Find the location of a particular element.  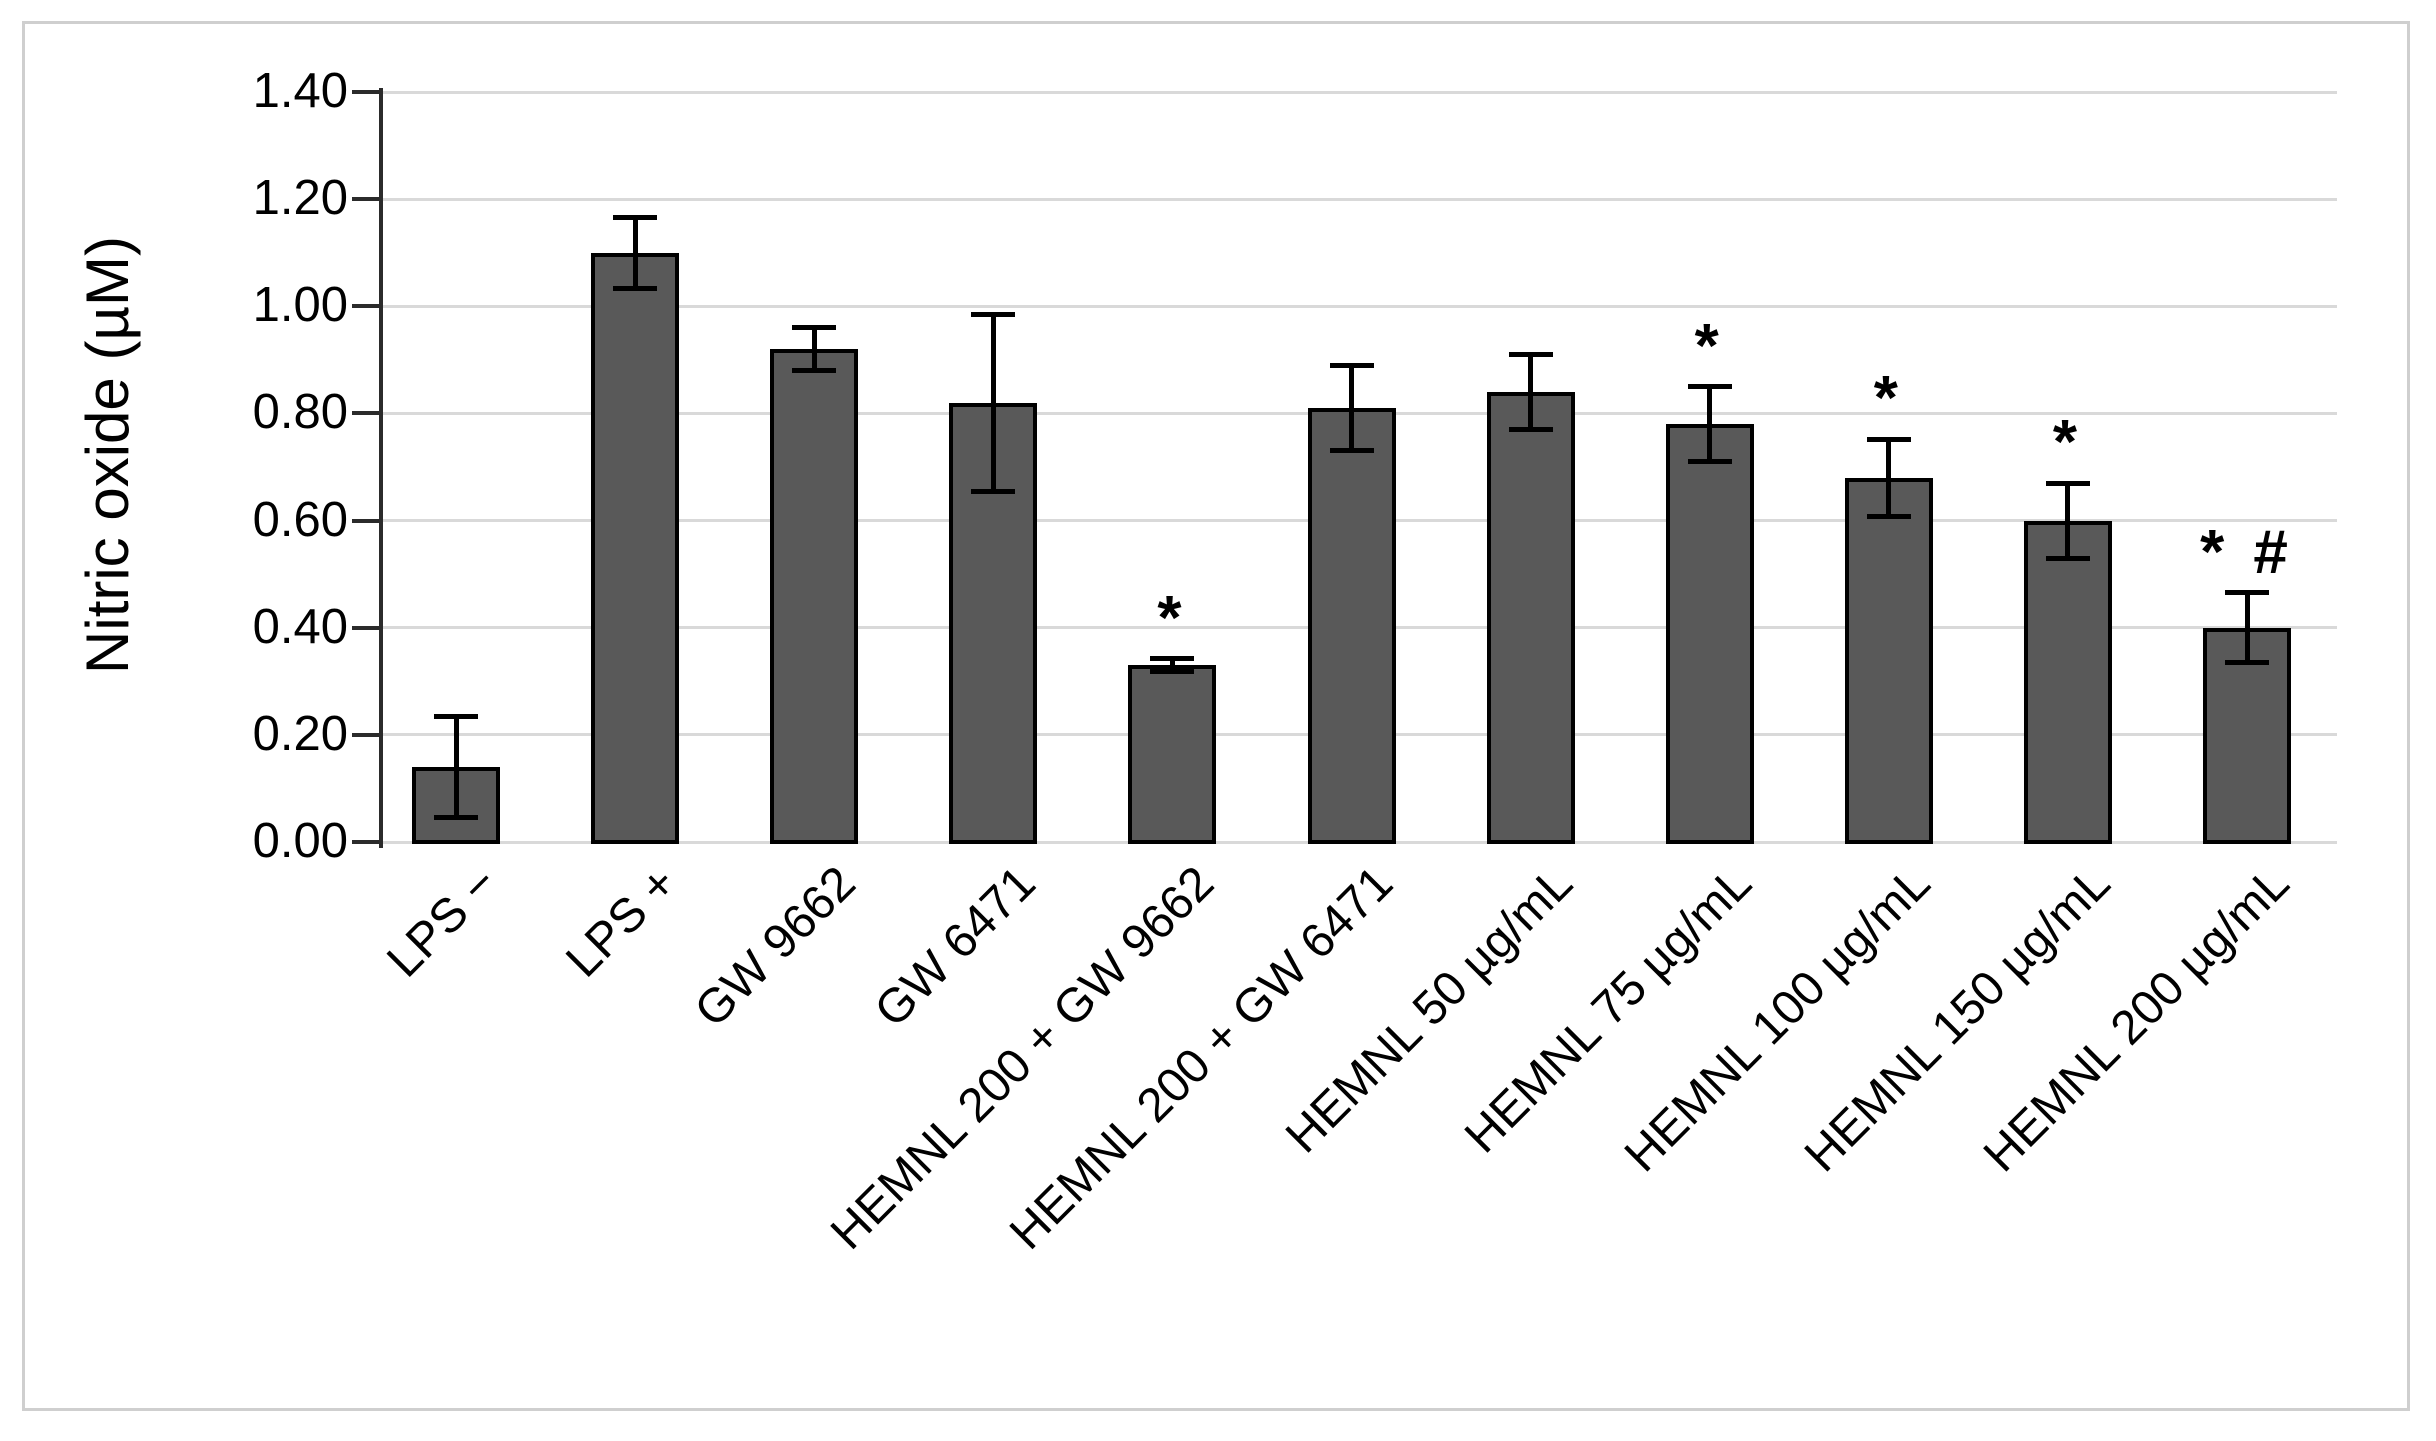

y-tick-label: 0.20 is located at coordinates (300, 733).